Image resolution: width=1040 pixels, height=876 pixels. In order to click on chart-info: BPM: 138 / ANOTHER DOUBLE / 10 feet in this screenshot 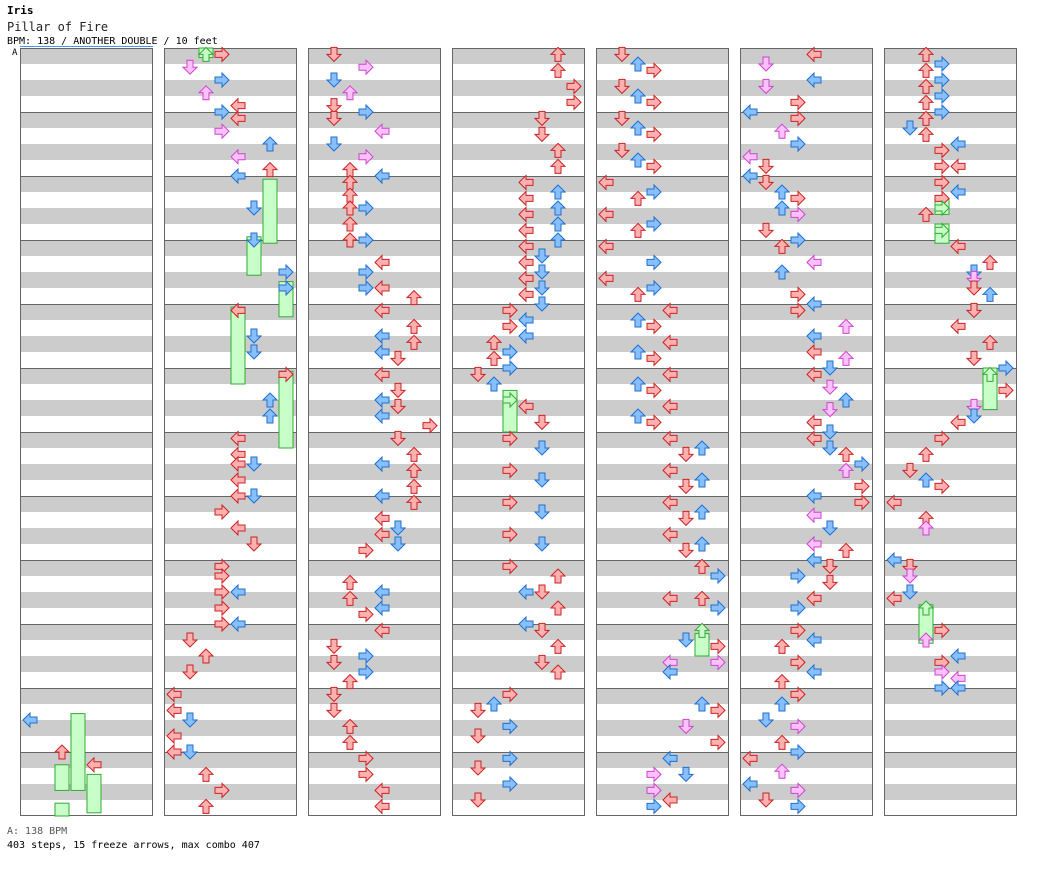, I will do `click(112, 41)`.